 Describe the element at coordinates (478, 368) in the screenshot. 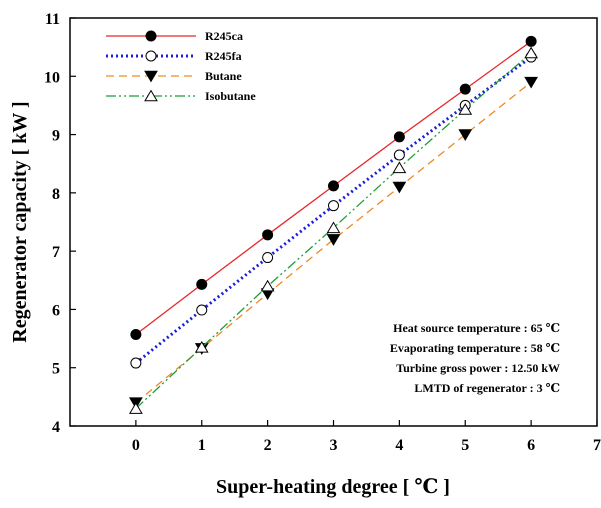

I see `annotation-line: Turbine gross power : 12.50 kW` at that location.